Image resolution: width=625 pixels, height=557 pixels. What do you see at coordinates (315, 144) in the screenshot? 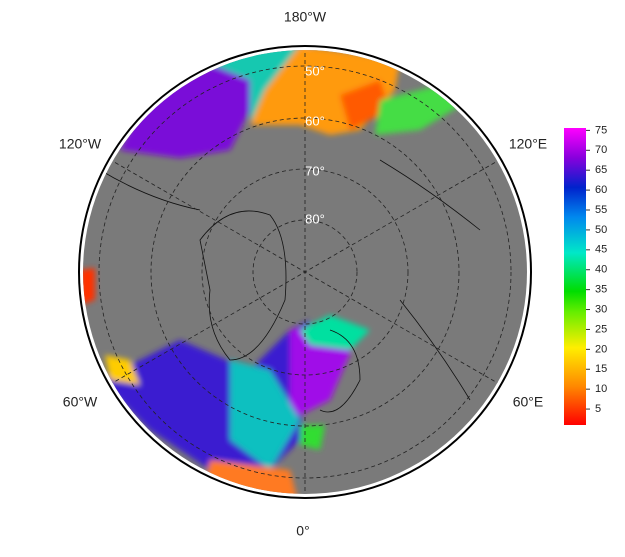
I see `lat-labels: 50° 60° 70° 80°` at bounding box center [315, 144].